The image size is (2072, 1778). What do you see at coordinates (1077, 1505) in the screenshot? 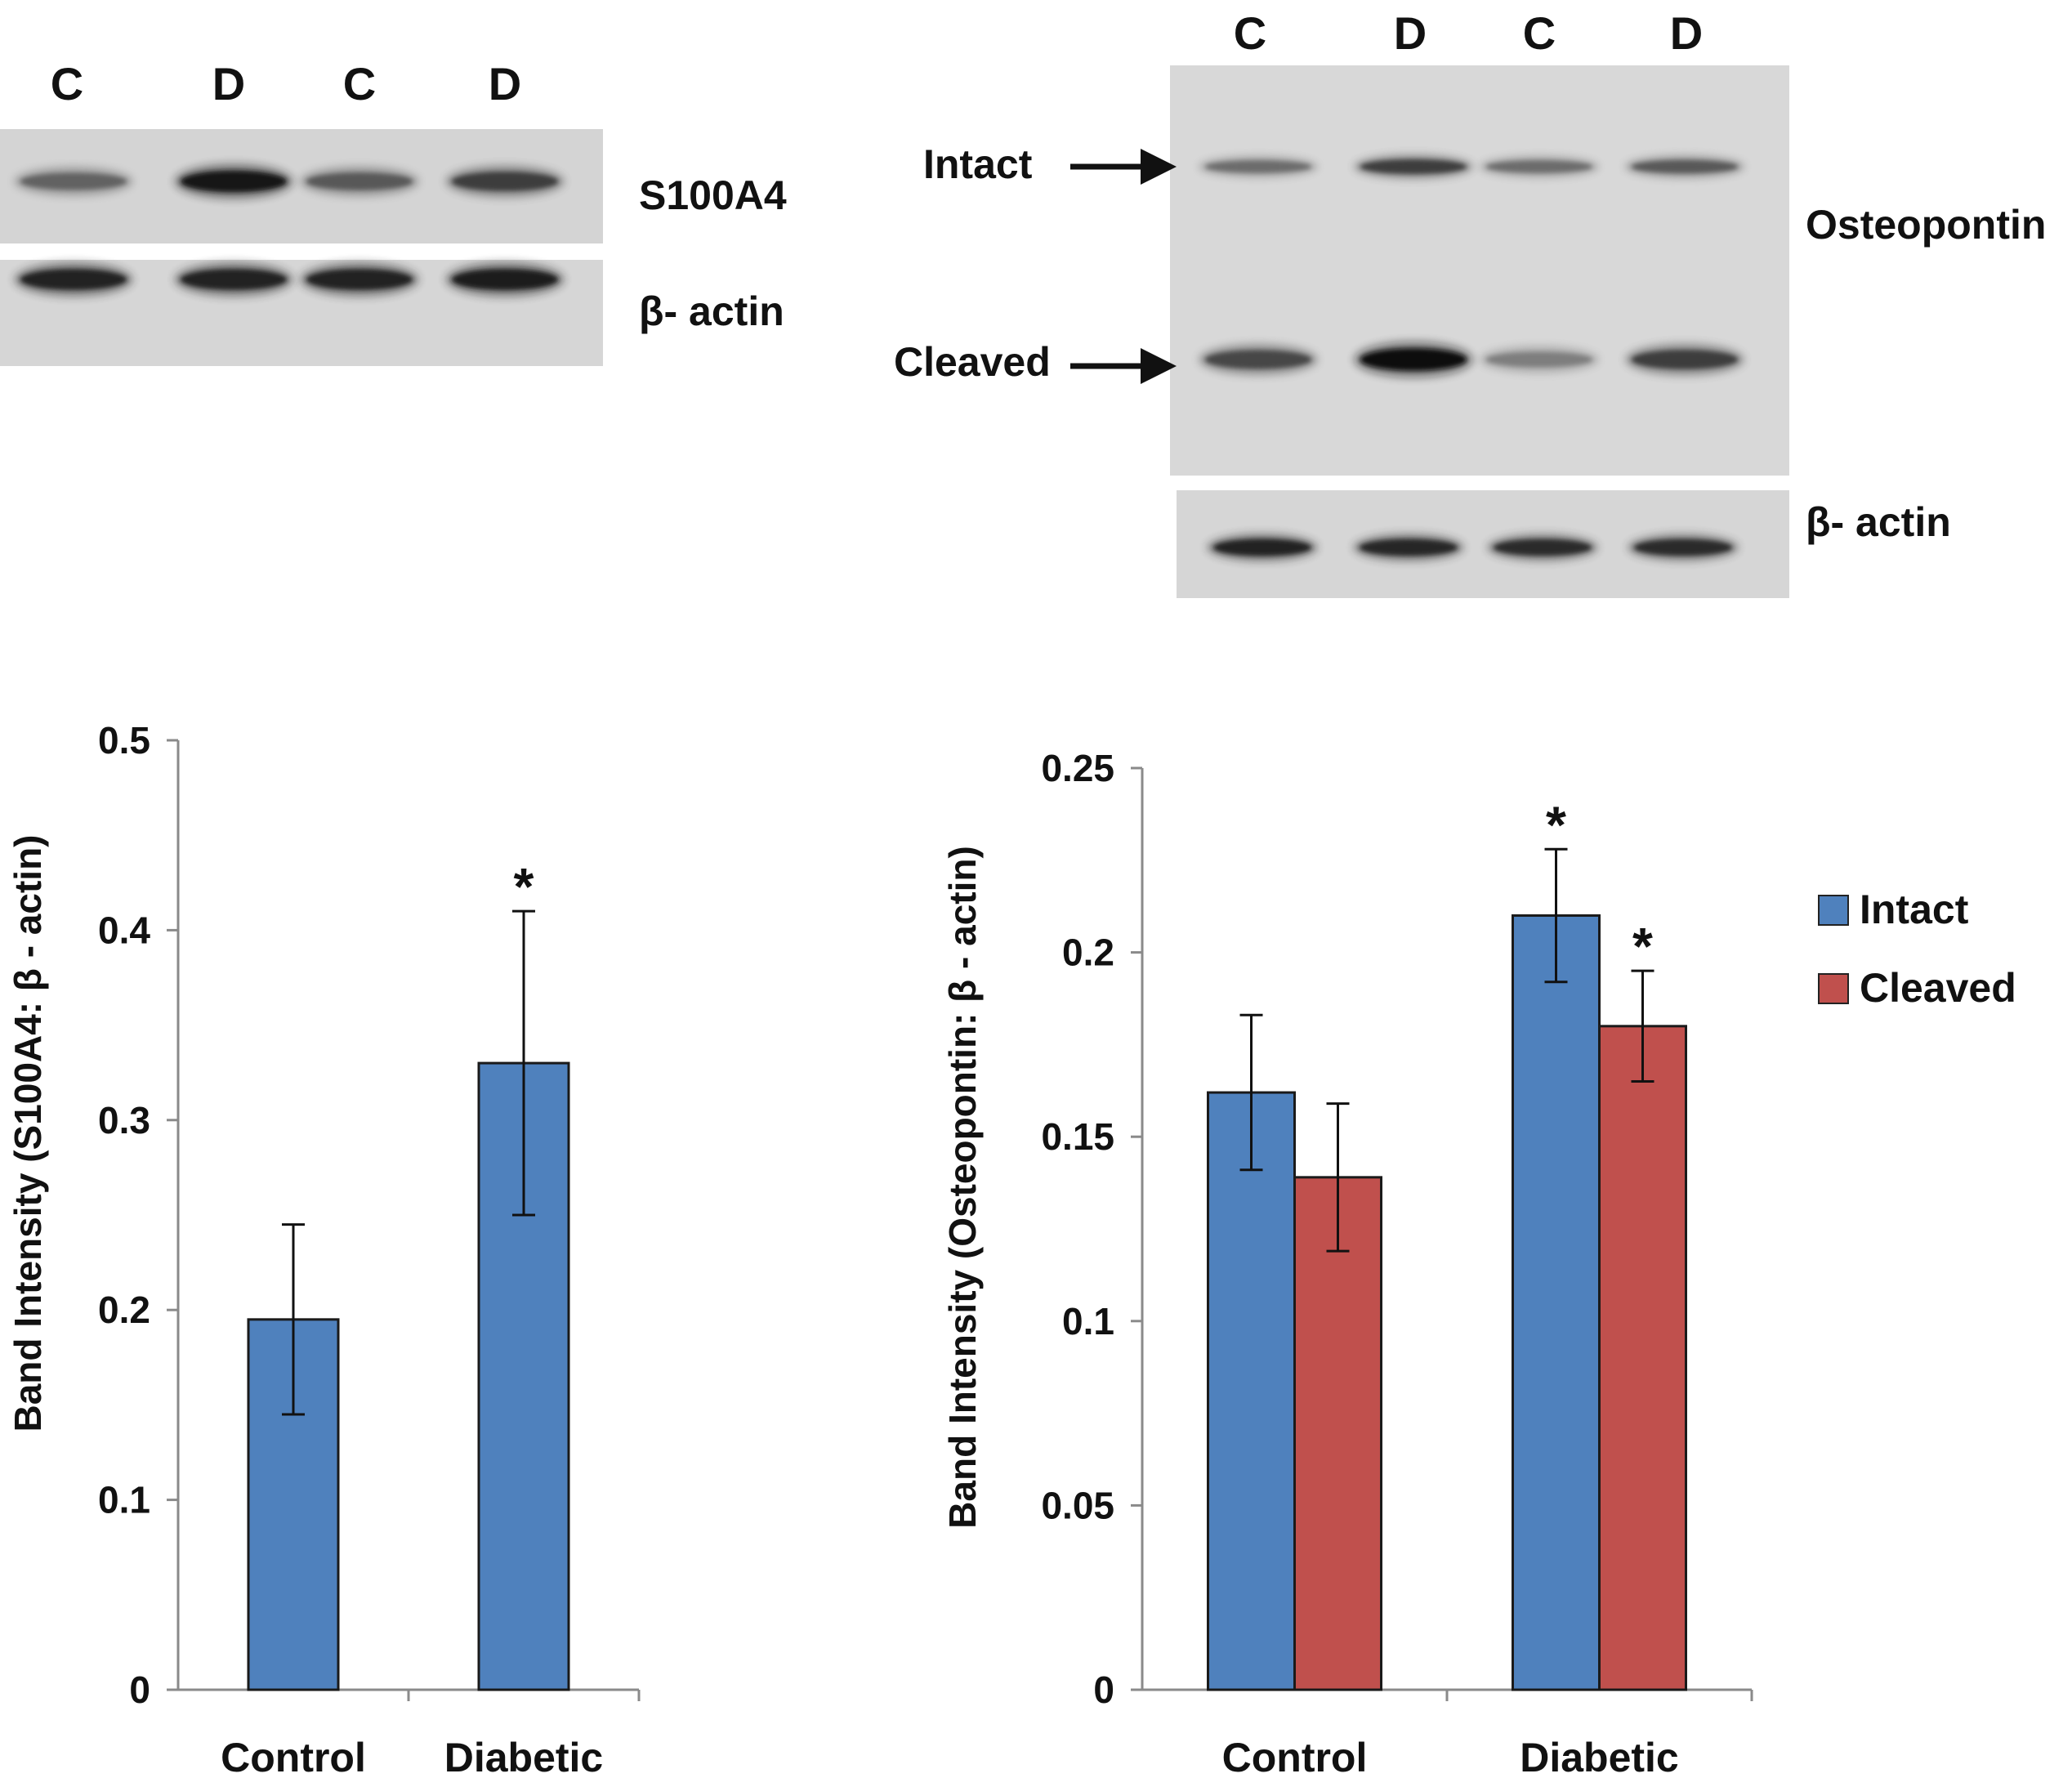
I see `y-tick-label: 0.05` at bounding box center [1077, 1505].